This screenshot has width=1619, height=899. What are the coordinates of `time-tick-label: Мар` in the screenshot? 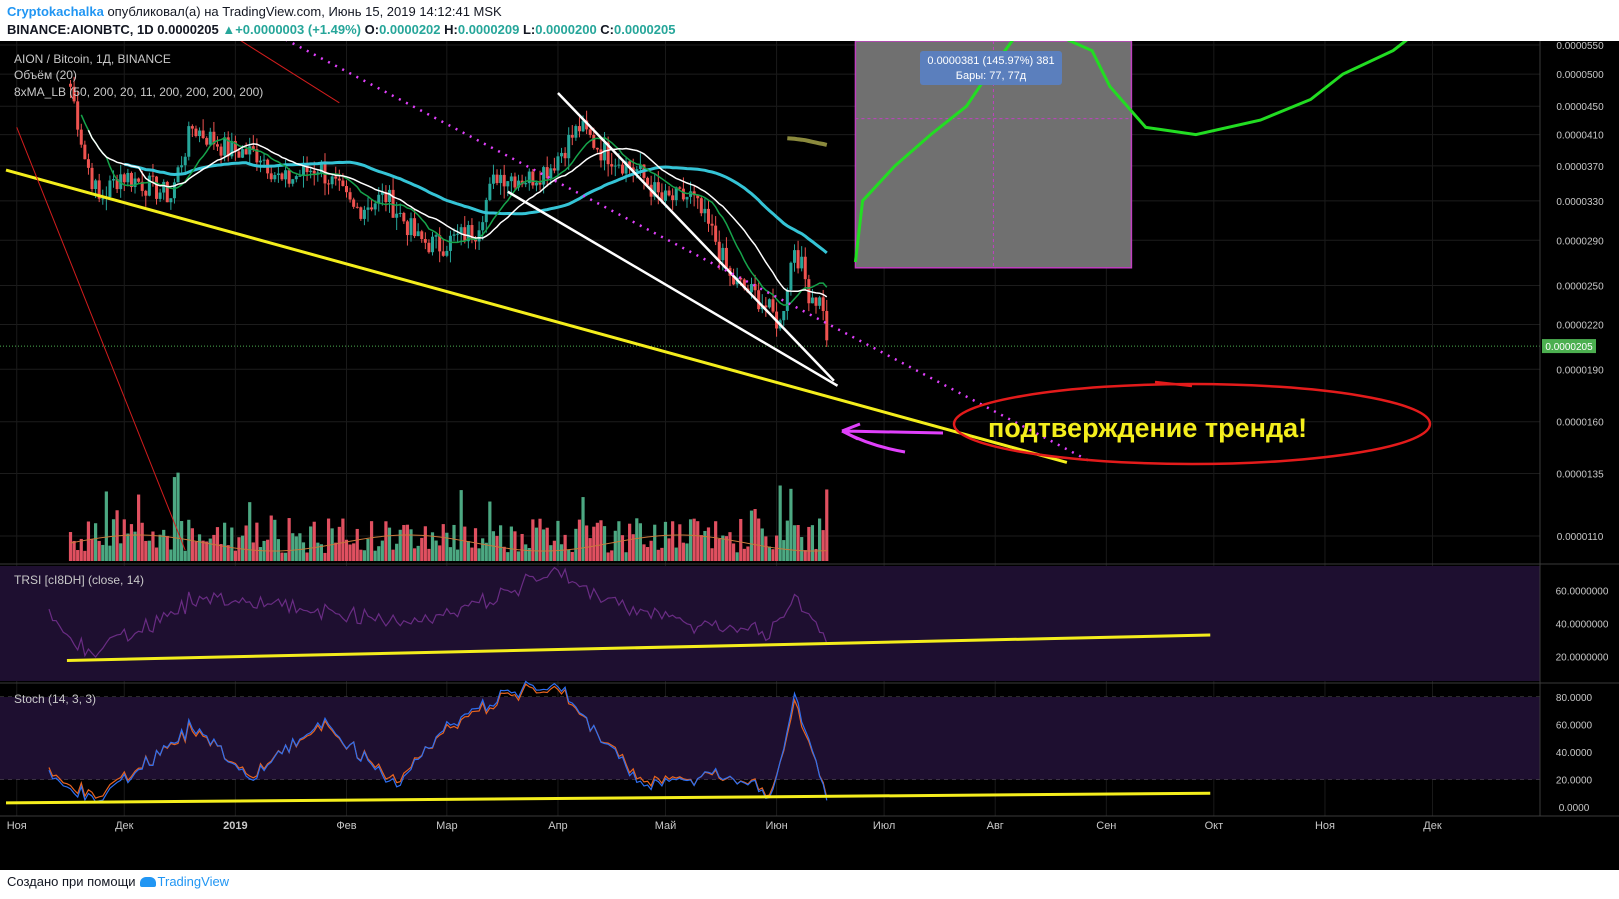 It's located at (447, 826).